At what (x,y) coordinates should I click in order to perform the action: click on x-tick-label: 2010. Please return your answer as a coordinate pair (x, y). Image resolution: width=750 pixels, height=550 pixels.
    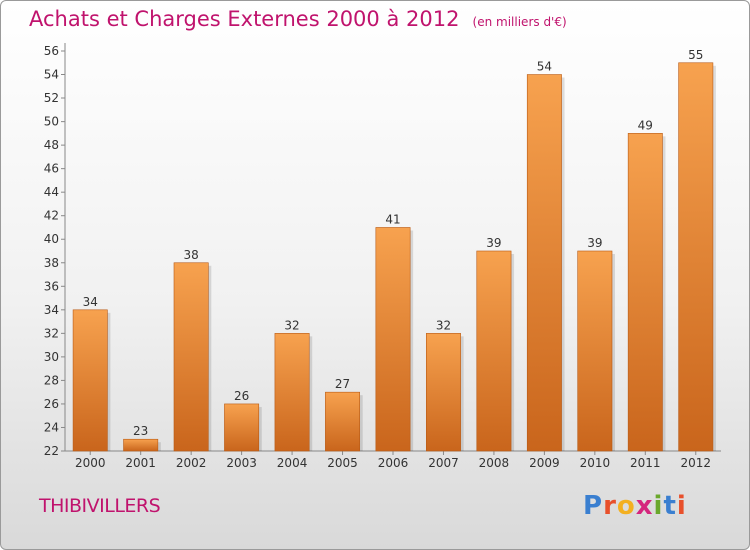
    Looking at the image, I should click on (595, 463).